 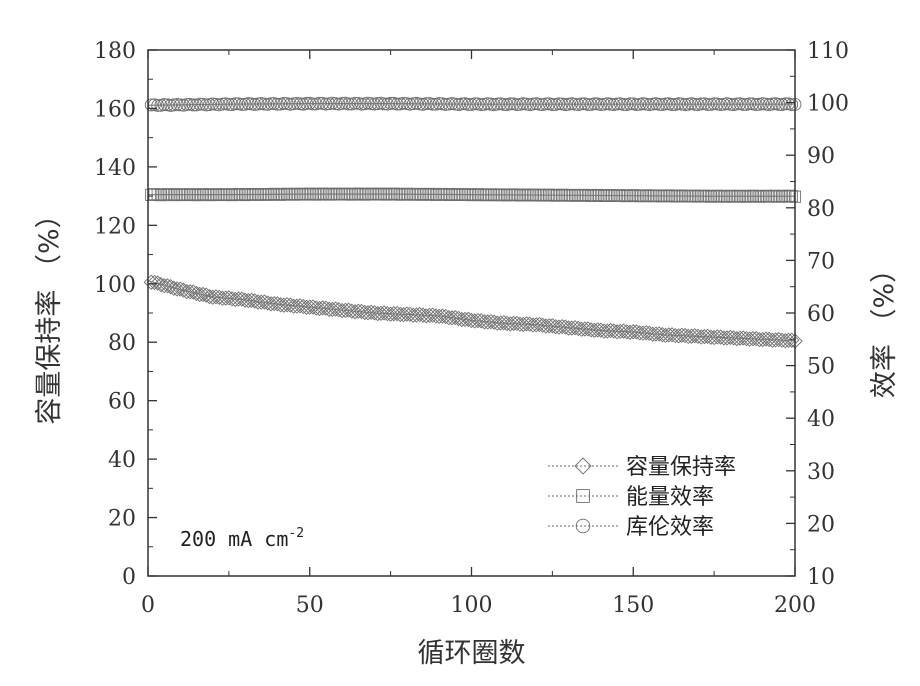 What do you see at coordinates (115, 51) in the screenshot?
I see `left-y-tick-label: 180` at bounding box center [115, 51].